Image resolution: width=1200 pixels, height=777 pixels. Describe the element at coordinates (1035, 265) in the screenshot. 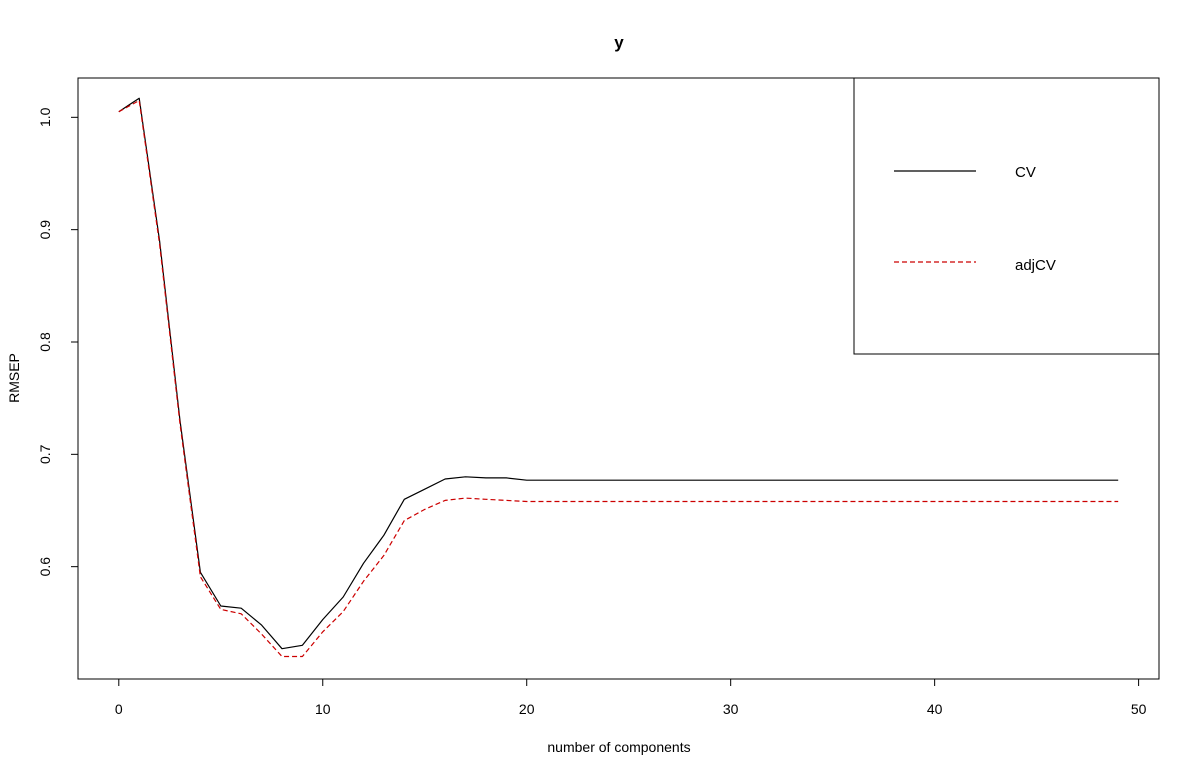

I see `legend-label-adjcv: adjCV` at that location.